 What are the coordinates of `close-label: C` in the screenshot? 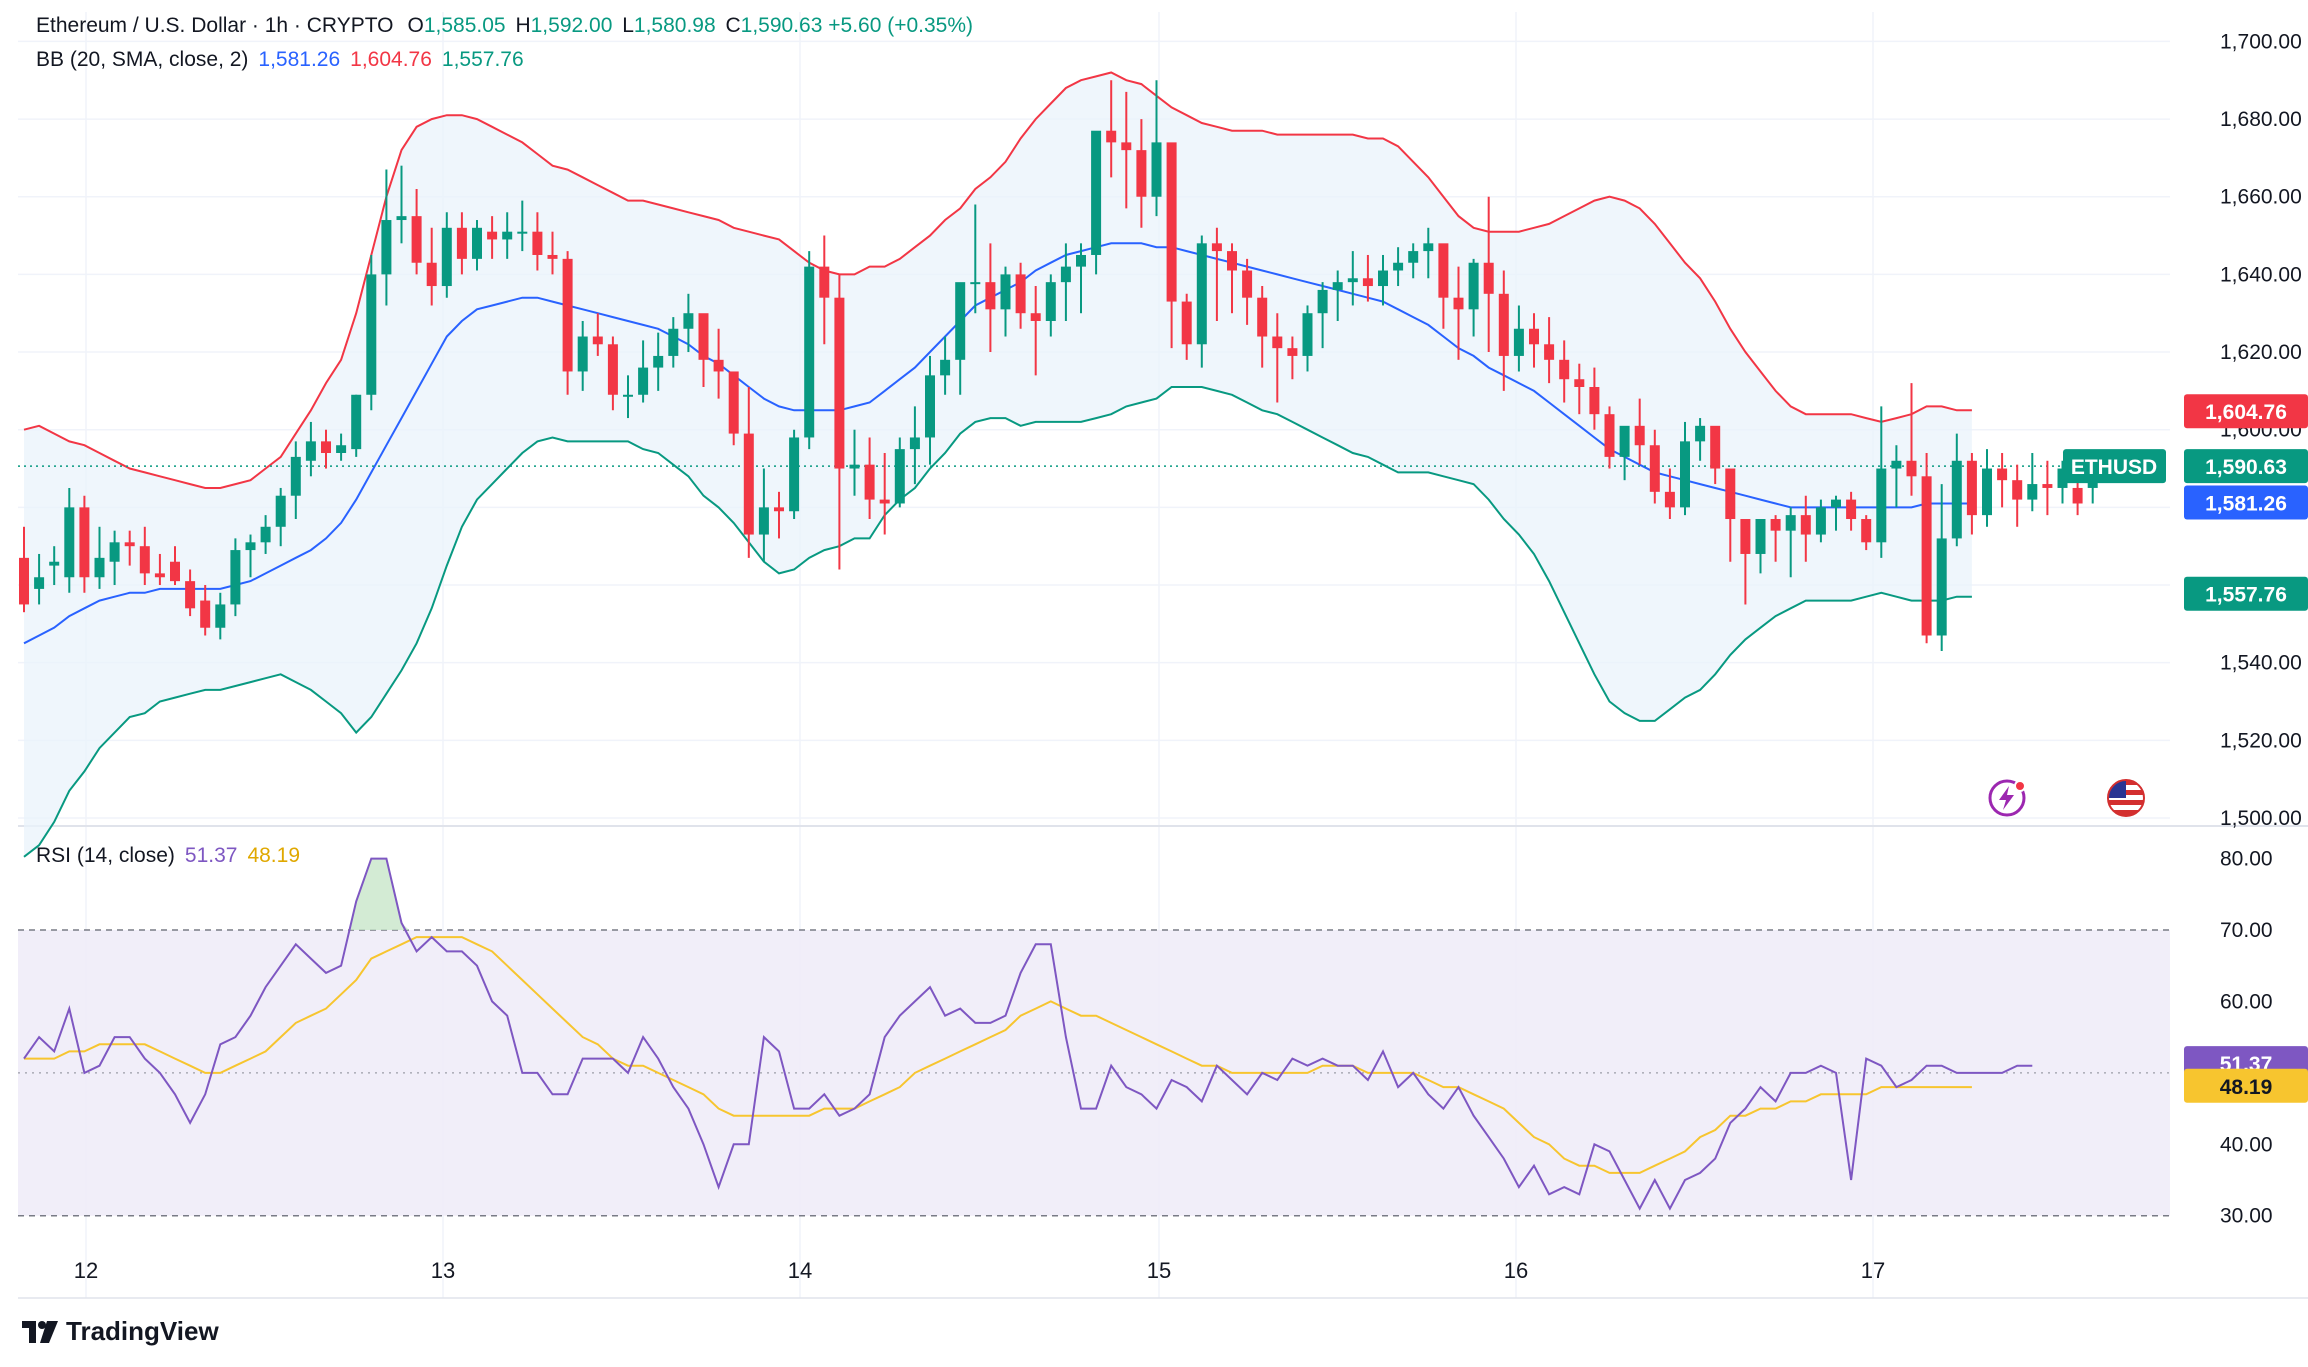 It's located at (733, 25).